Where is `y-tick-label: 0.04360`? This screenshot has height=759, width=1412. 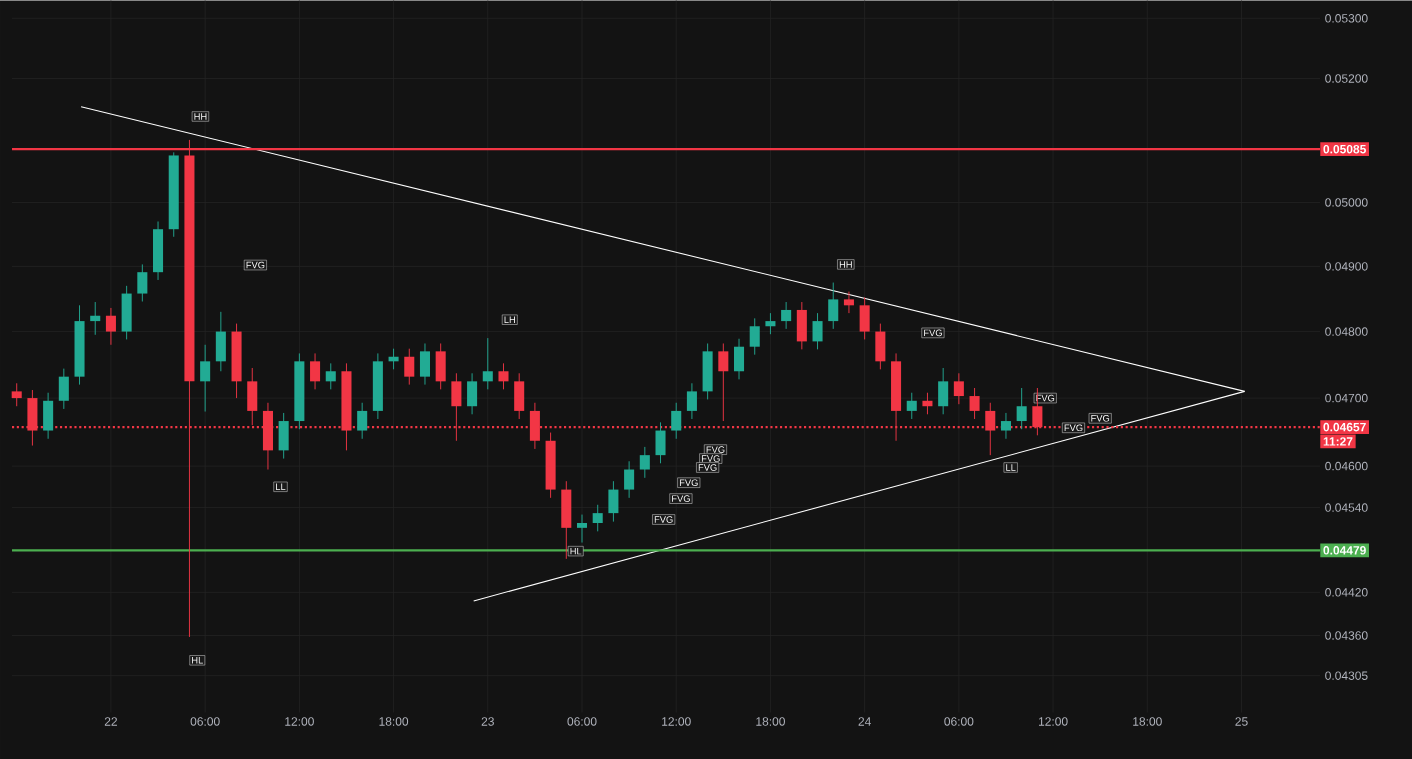 y-tick-label: 0.04360 is located at coordinates (1346, 635).